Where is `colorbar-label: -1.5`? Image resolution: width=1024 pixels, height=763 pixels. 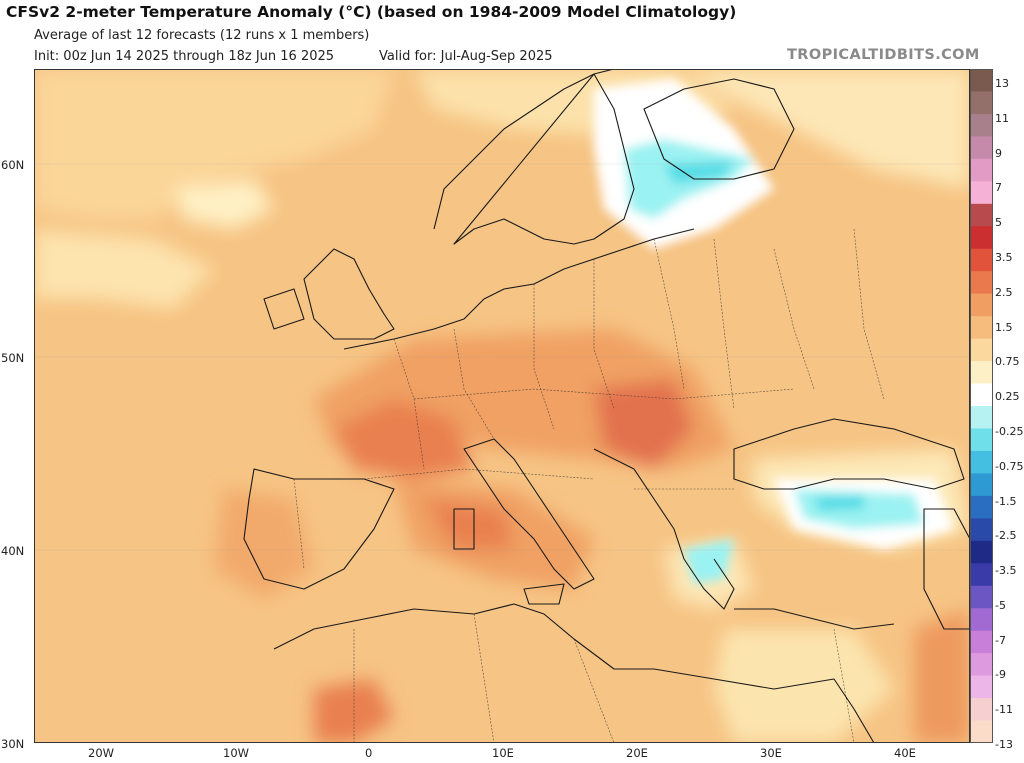 colorbar-label: -1.5 is located at coordinates (1006, 501).